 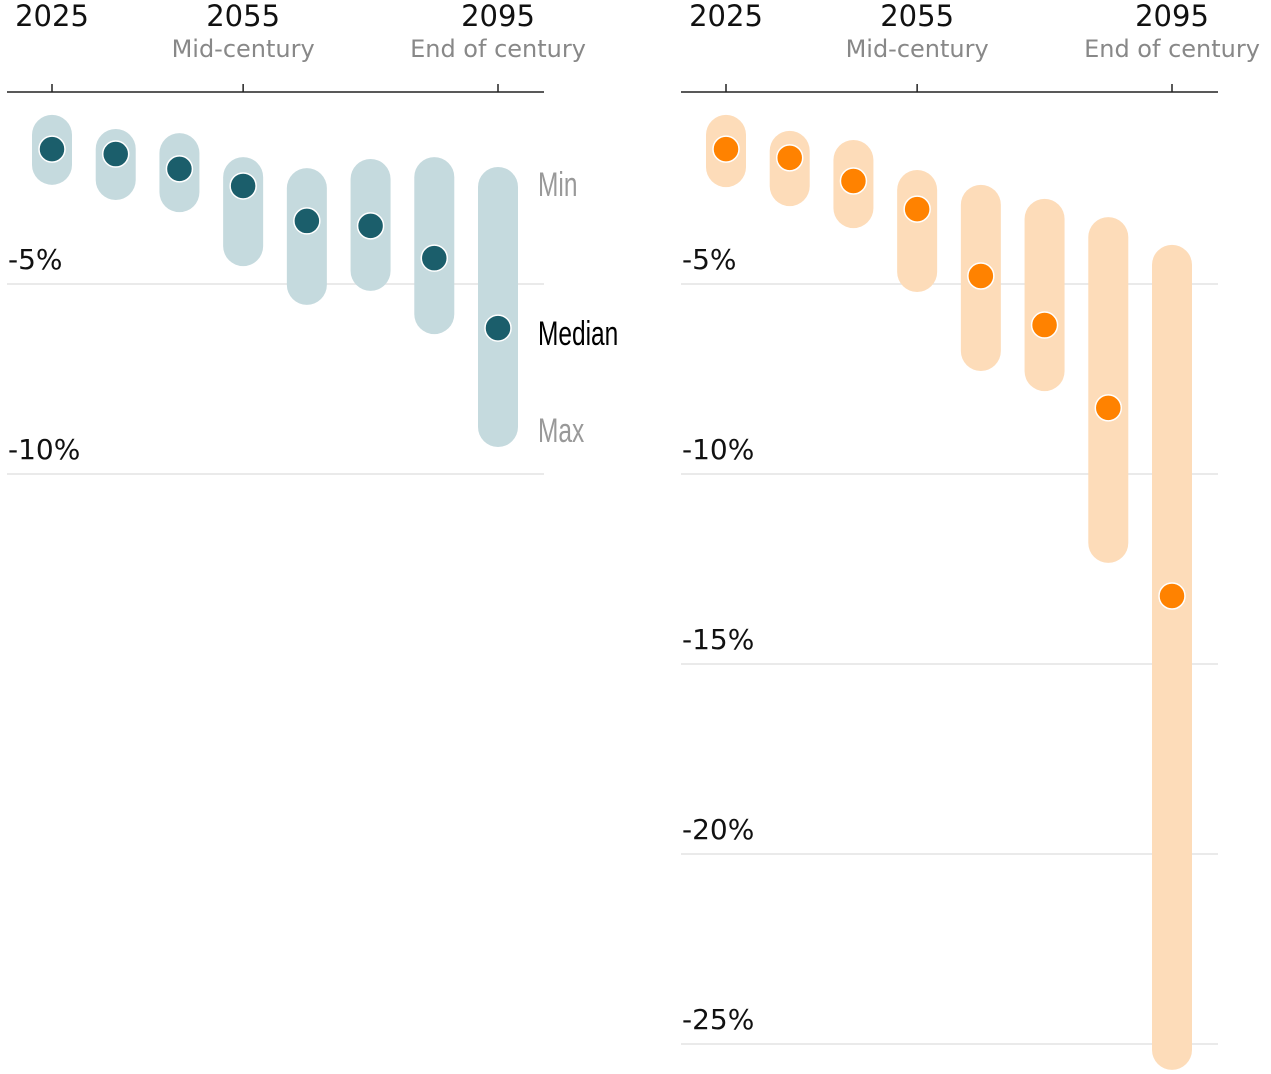 What do you see at coordinates (561, 431) in the screenshot?
I see `range-label-max: Max` at bounding box center [561, 431].